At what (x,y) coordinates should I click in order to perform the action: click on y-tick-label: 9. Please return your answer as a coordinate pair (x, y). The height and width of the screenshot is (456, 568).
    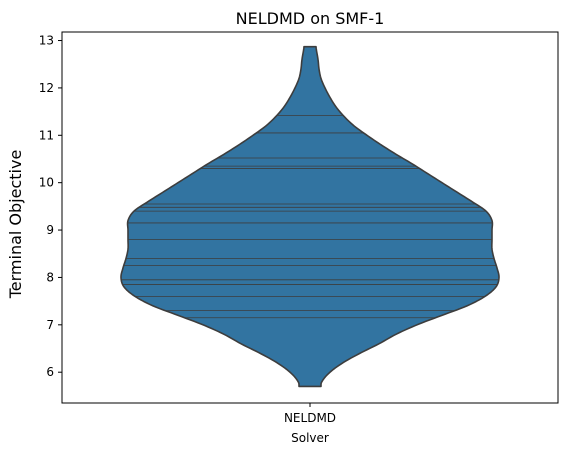
    Looking at the image, I should click on (50, 230).